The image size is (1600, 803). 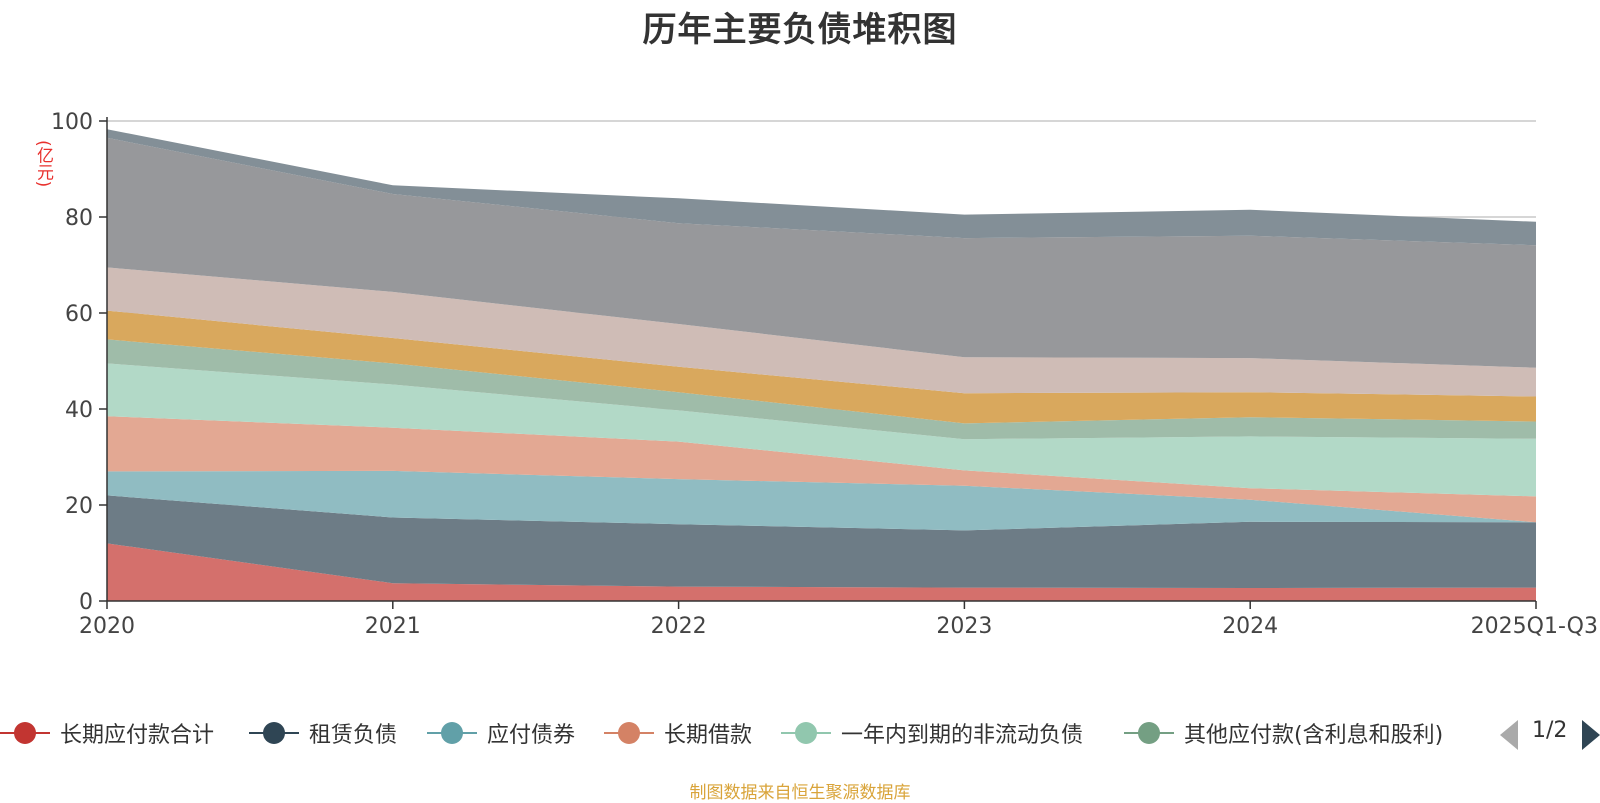 I want to click on y-tick-label: 40, so click(x=79, y=410).